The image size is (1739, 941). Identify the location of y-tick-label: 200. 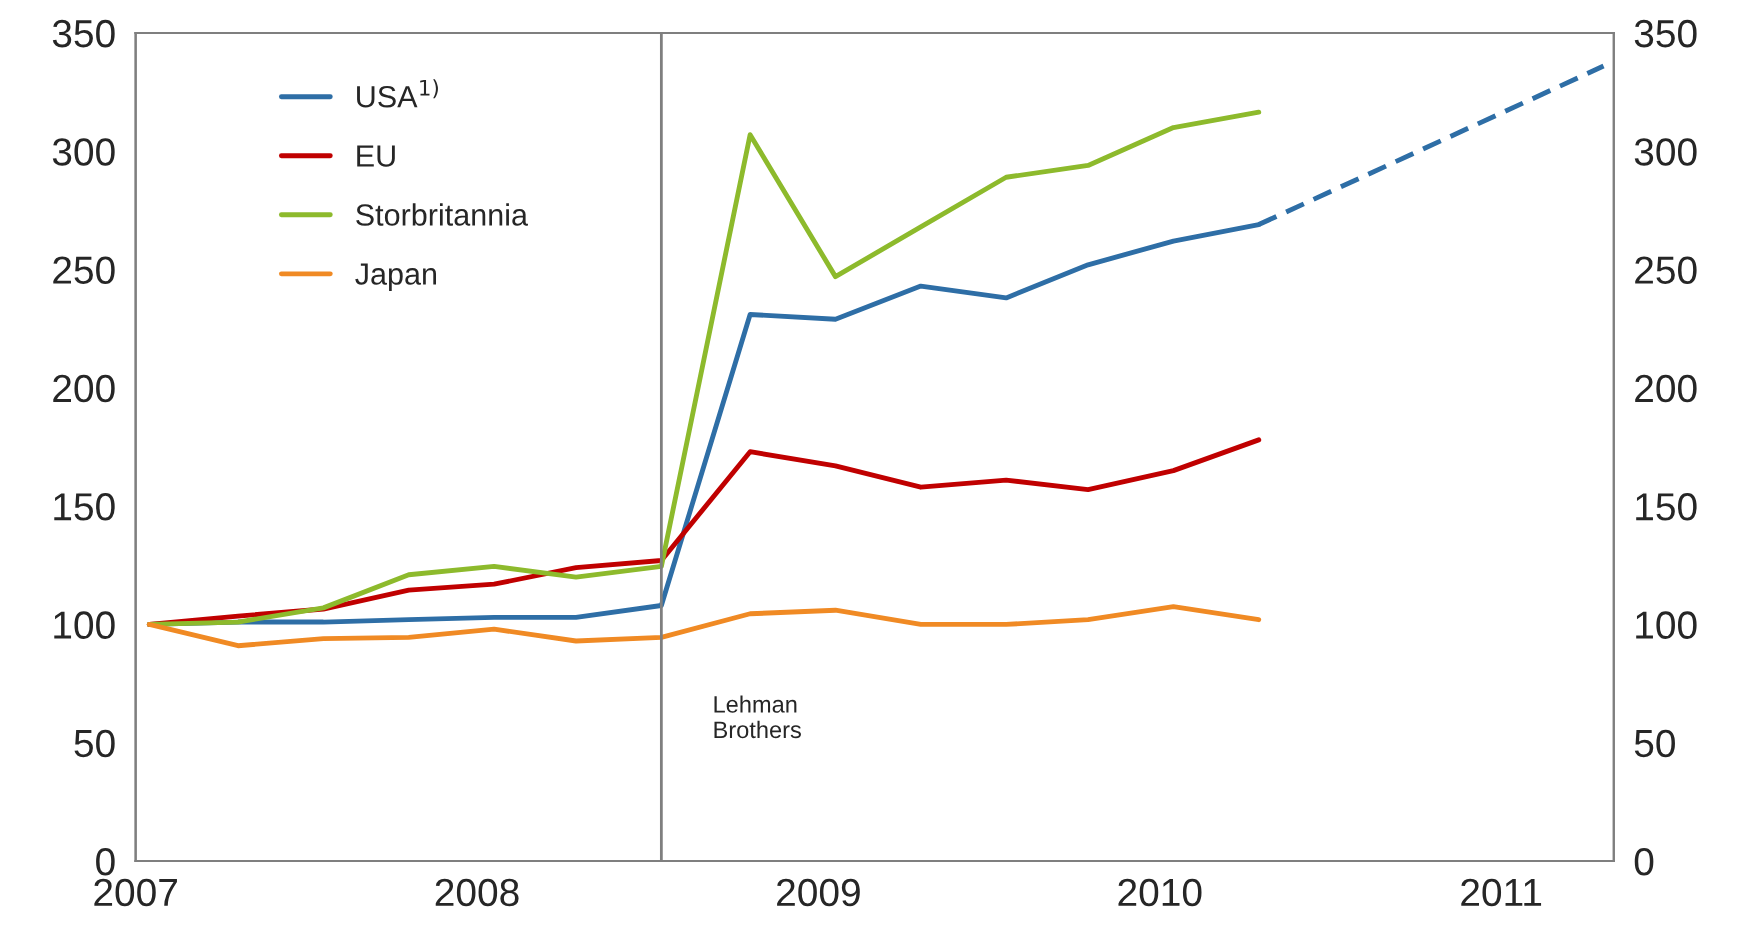
(84, 388).